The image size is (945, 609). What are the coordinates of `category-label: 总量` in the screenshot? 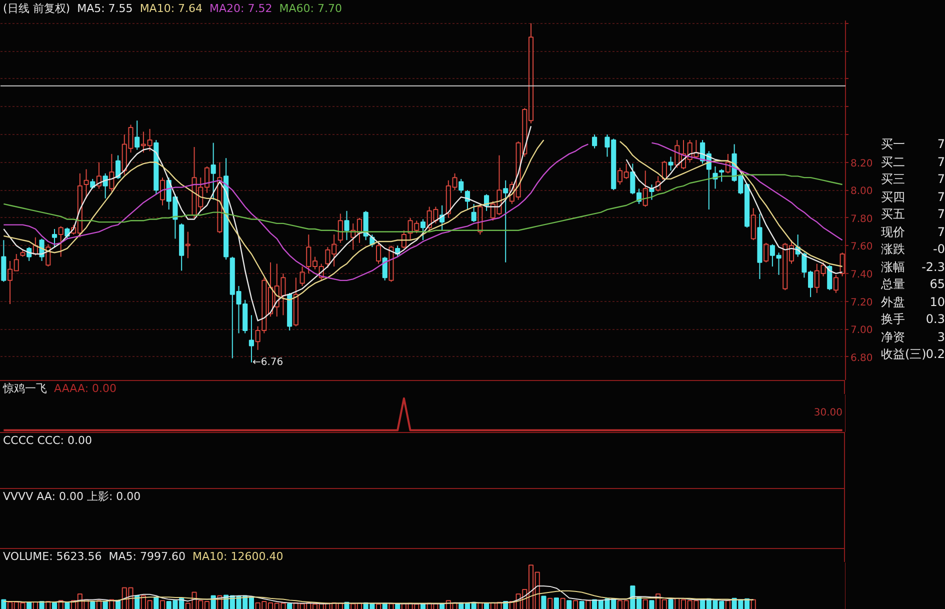 It's located at (893, 284).